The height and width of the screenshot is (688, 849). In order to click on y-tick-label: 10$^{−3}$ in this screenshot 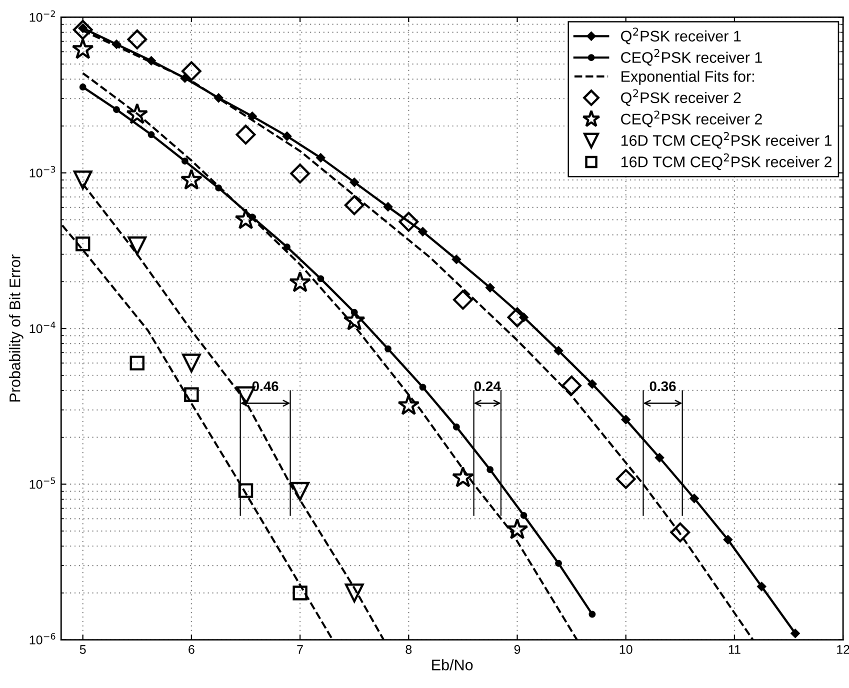, I will do `click(43, 172)`.